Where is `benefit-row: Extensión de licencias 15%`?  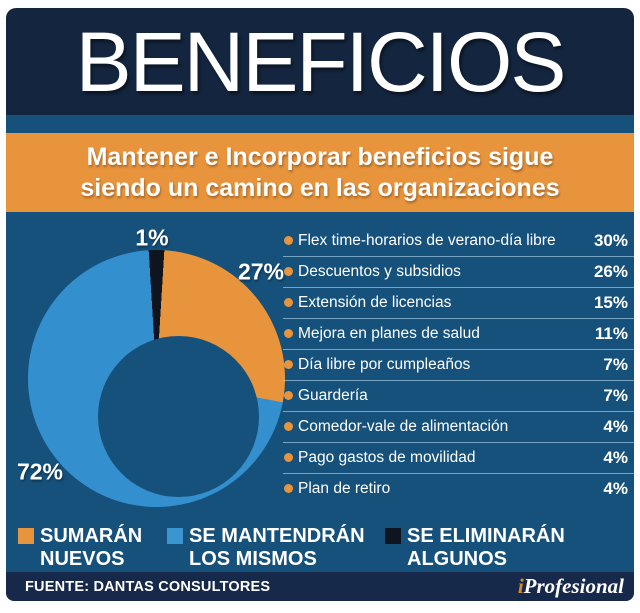 benefit-row: Extensión de licencias 15% is located at coordinates (458, 303).